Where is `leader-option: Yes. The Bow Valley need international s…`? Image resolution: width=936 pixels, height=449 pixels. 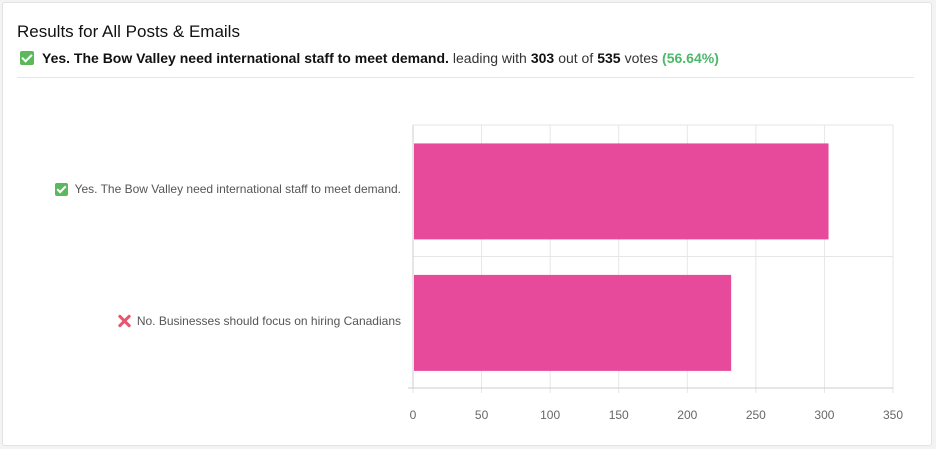
leader-option: Yes. The Bow Valley need international s… is located at coordinates (245, 58).